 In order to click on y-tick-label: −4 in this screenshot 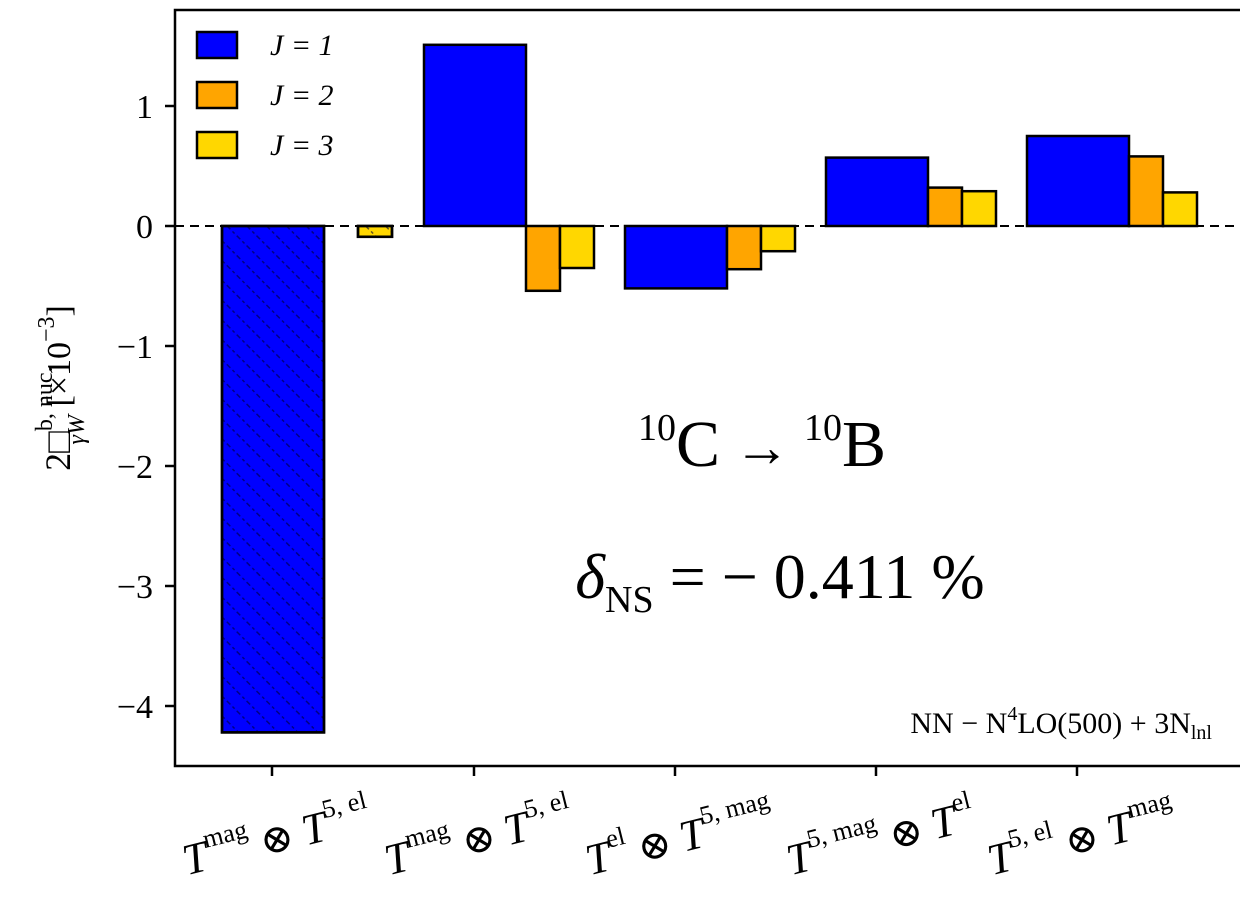, I will do `click(135, 707)`.